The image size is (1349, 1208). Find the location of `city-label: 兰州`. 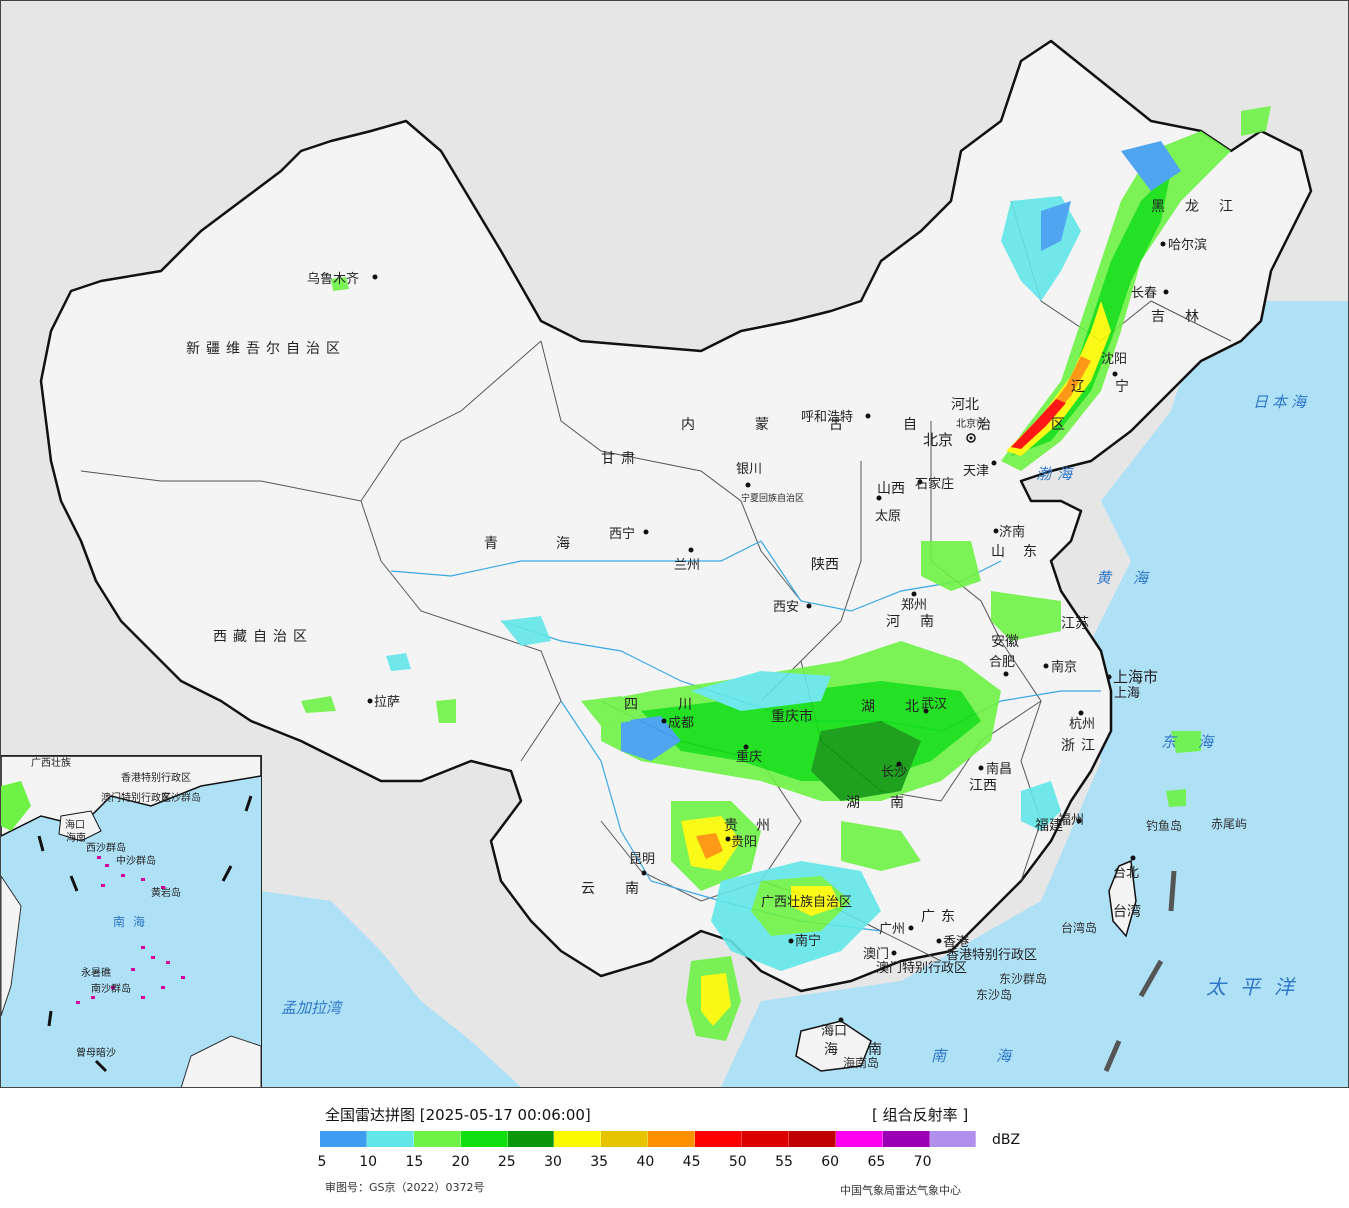

city-label: 兰州 is located at coordinates (687, 565).